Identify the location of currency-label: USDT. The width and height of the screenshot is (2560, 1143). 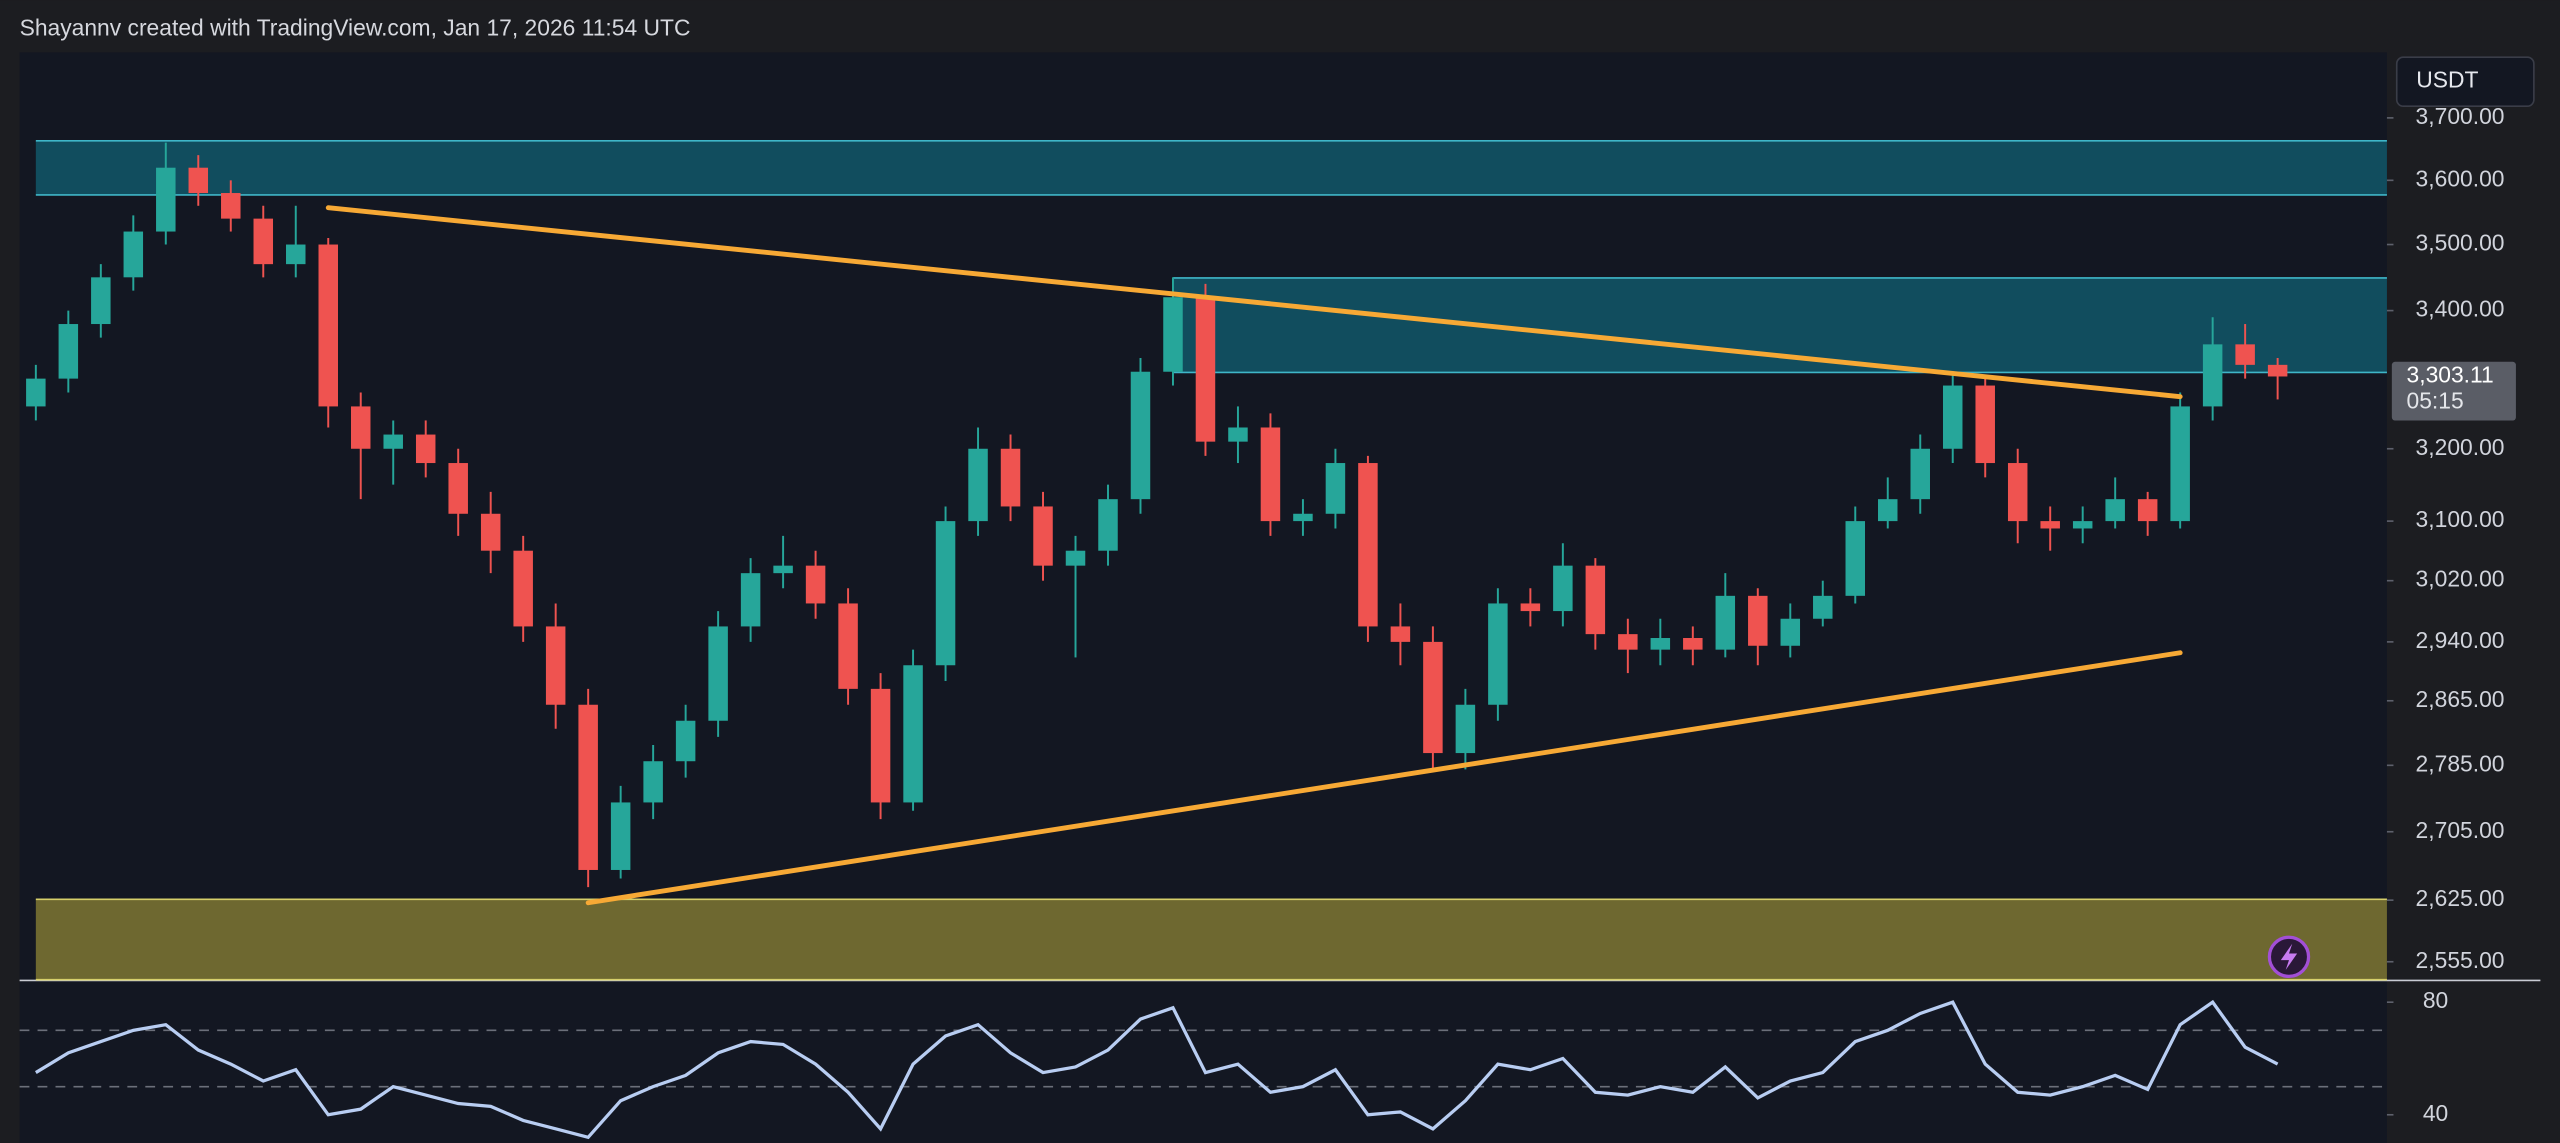
(2447, 80).